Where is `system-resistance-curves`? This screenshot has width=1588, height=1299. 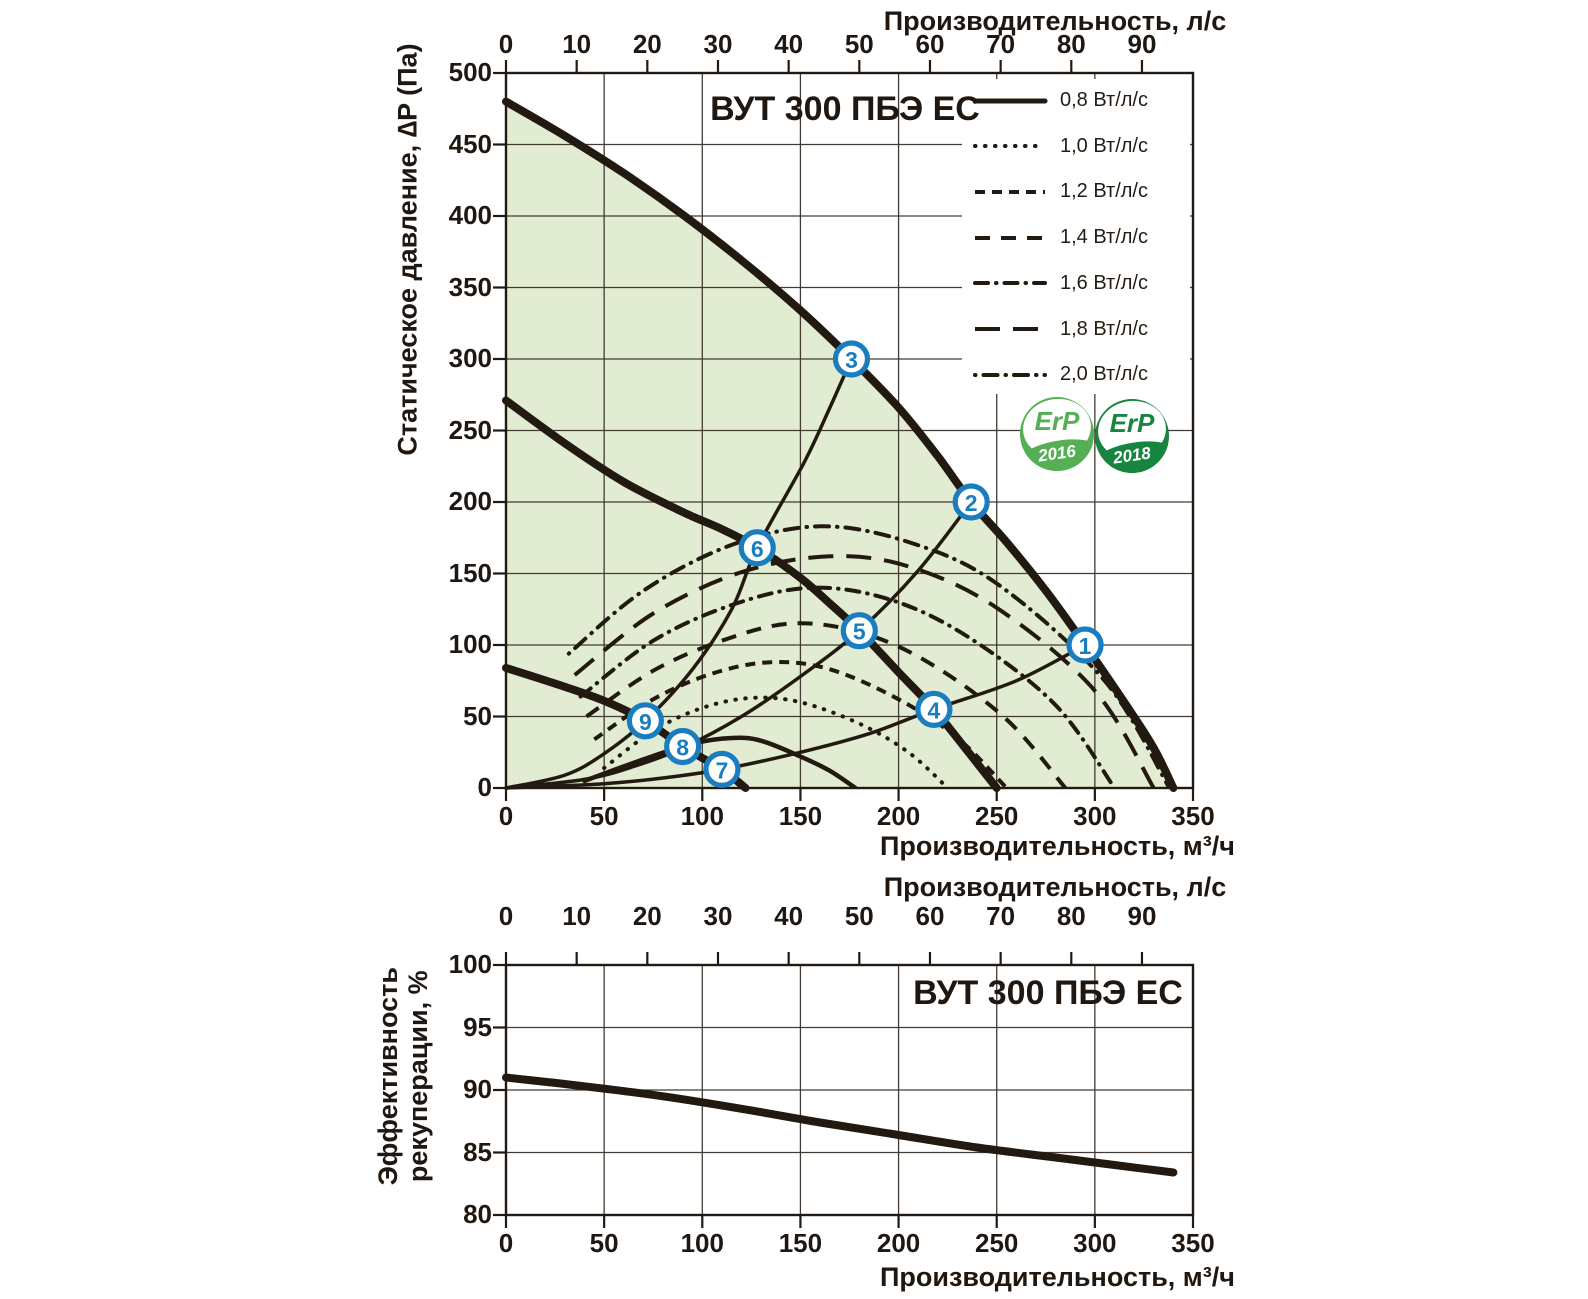
system-resistance-curves is located at coordinates (795, 573).